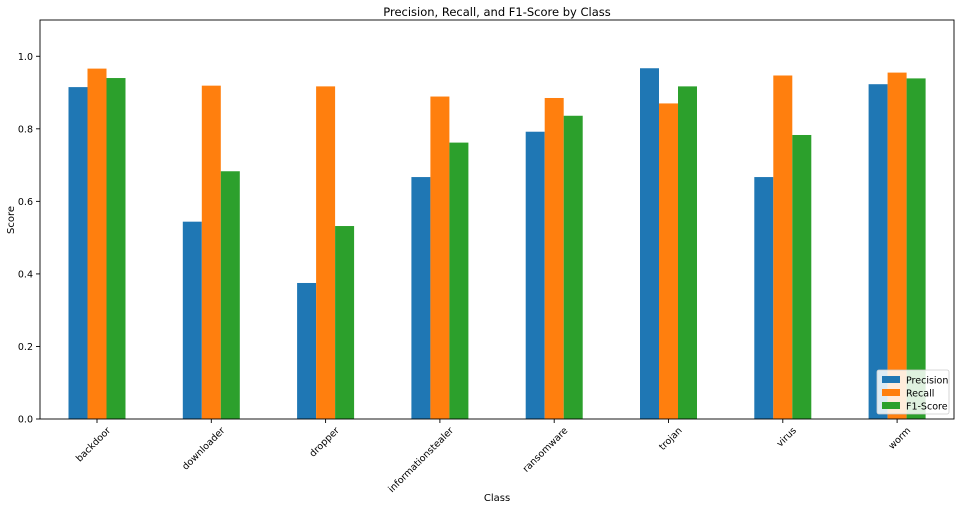  Describe the element at coordinates (440, 257) in the screenshot. I see `bar-recall-informationstealer` at that location.